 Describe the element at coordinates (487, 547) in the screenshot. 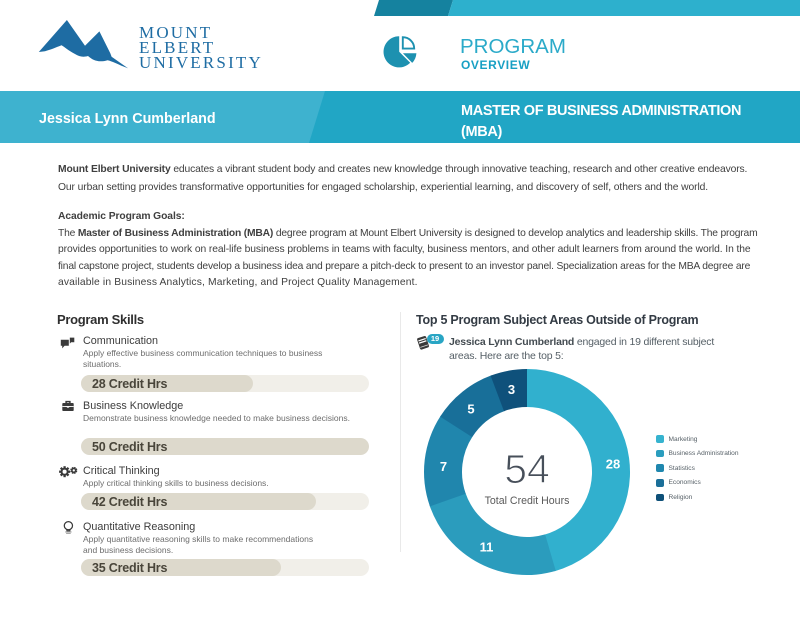

I see `svg-text: 11` at that location.